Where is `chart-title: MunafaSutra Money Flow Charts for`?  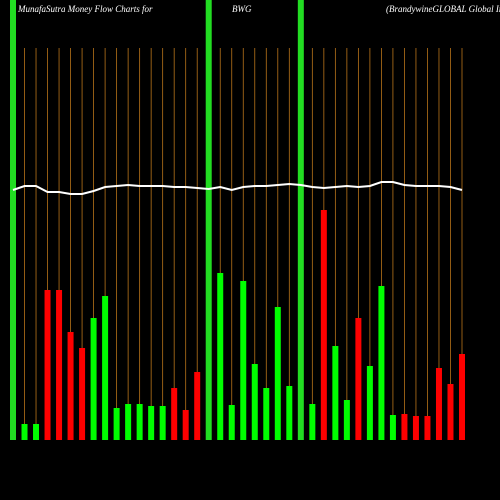 chart-title: MunafaSutra Money Flow Charts for is located at coordinates (85, 9).